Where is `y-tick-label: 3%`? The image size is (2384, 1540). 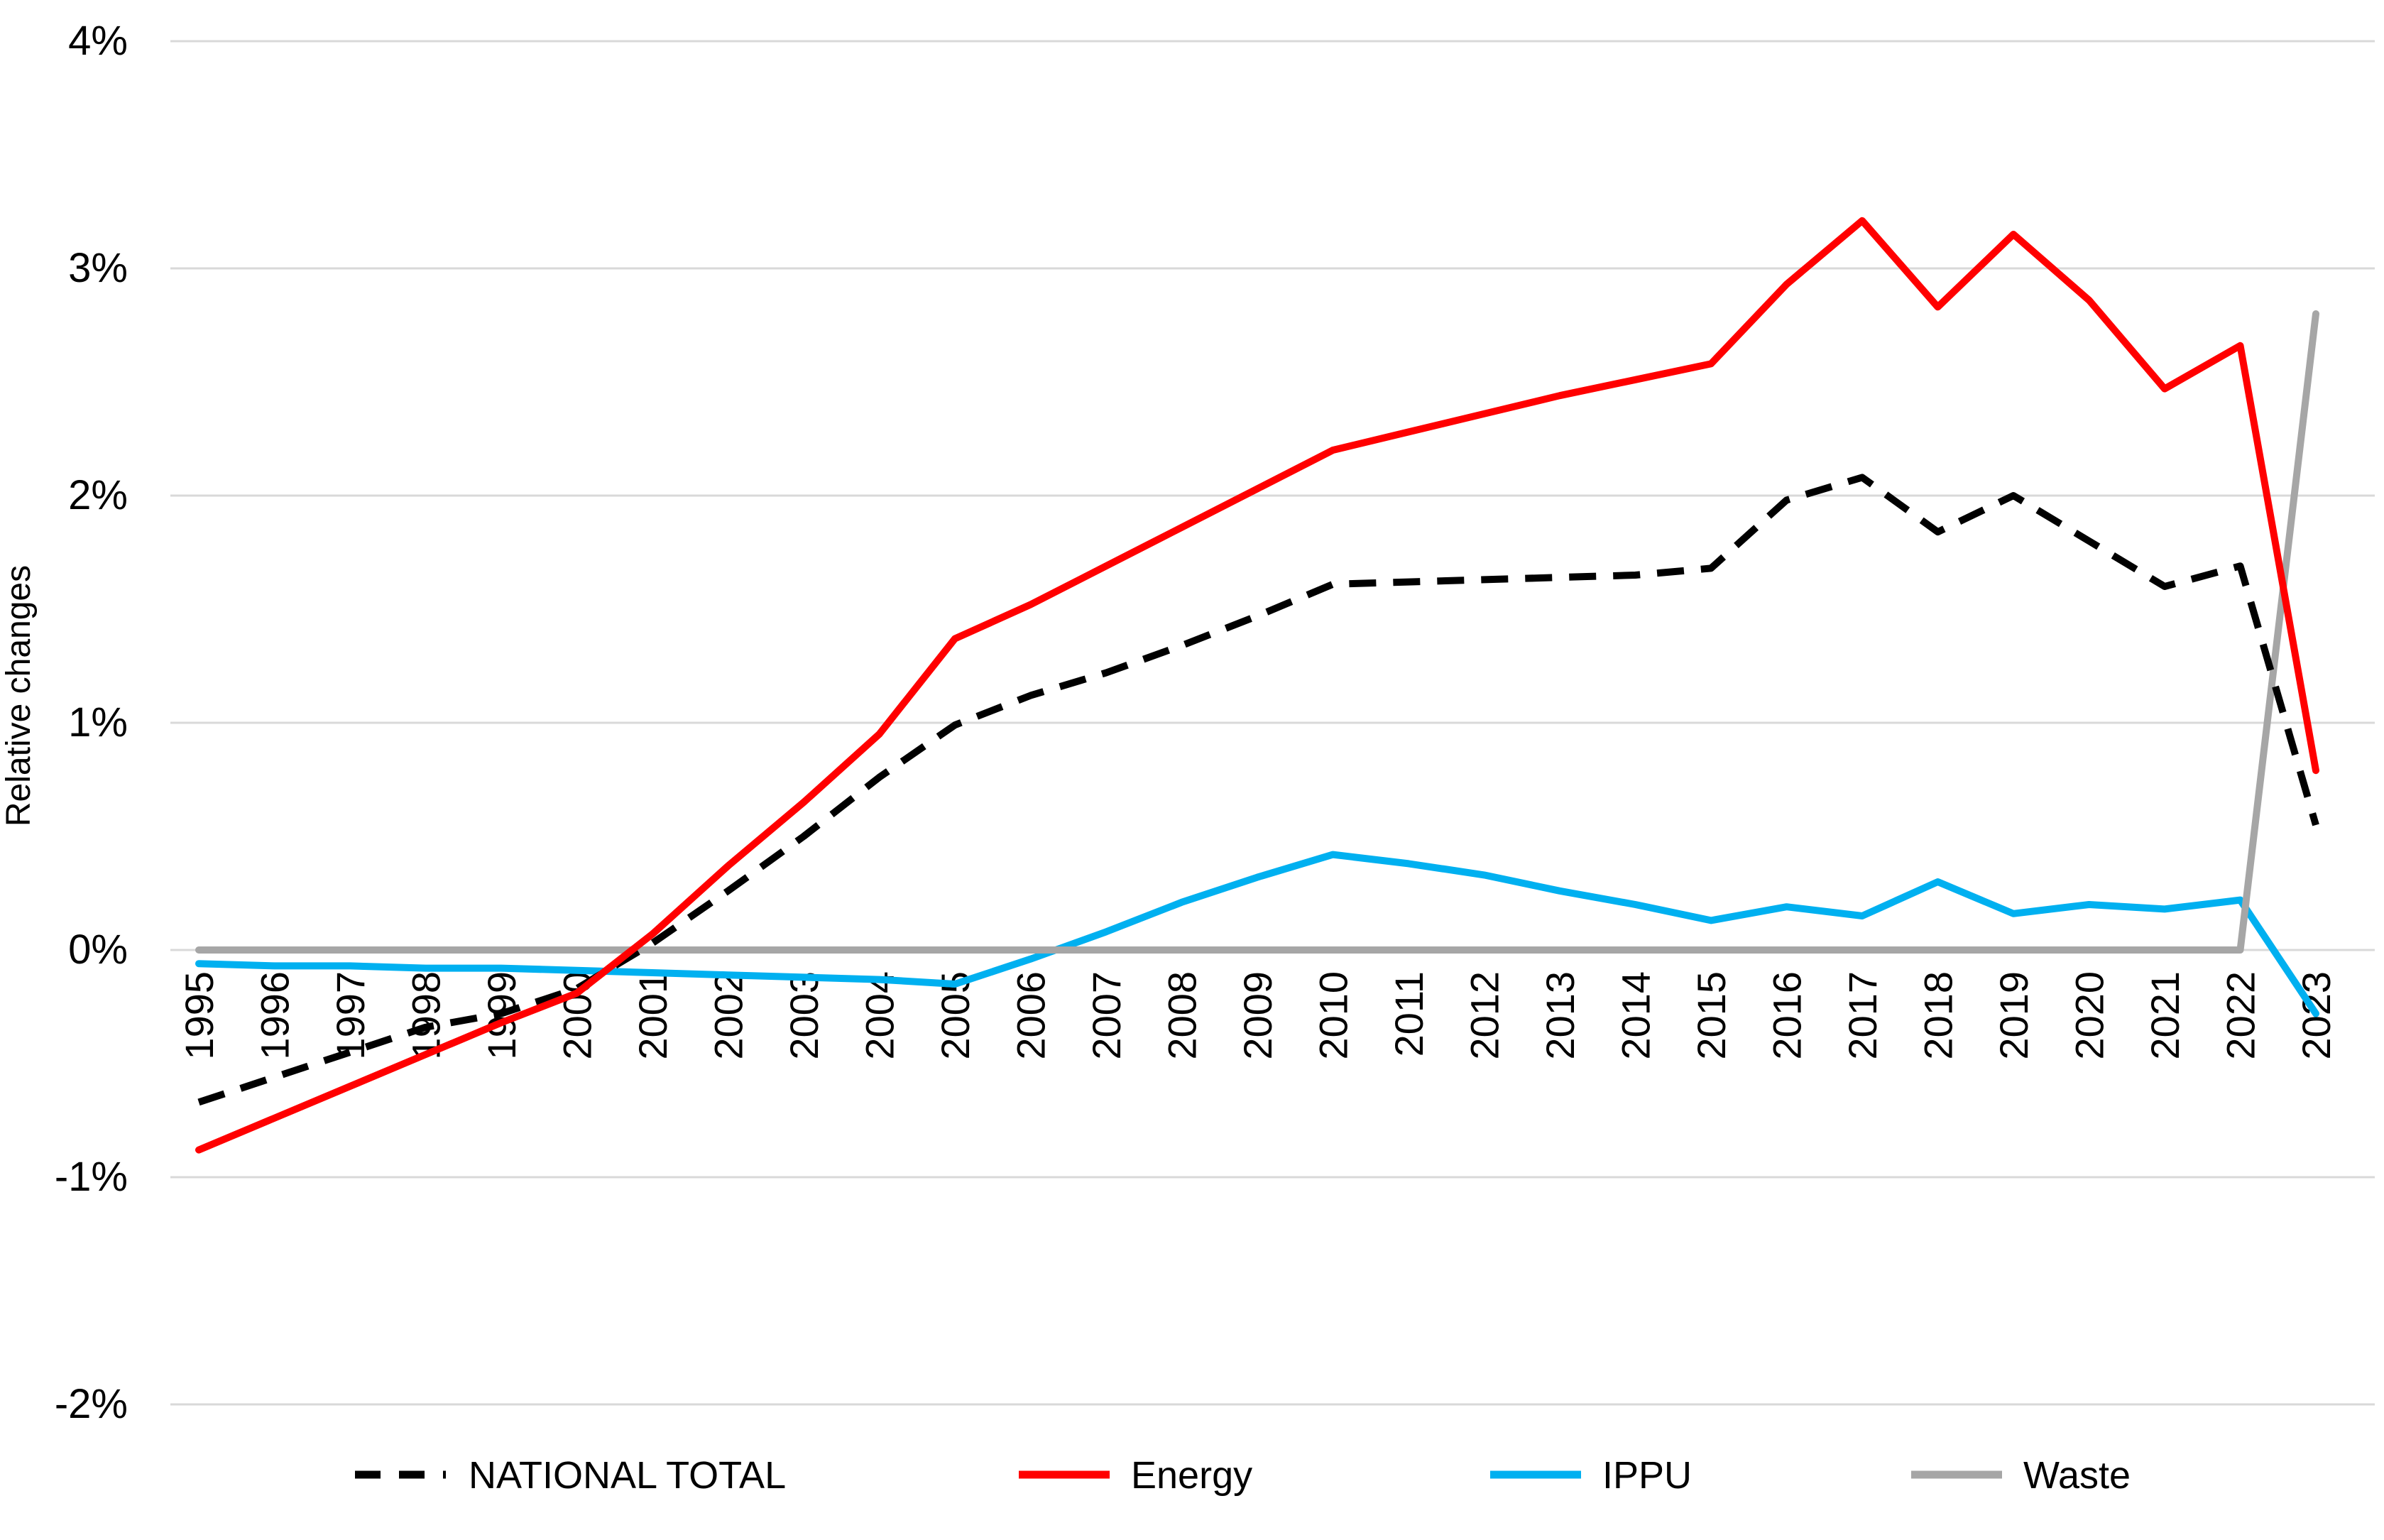
y-tick-label: 3% is located at coordinates (98, 268).